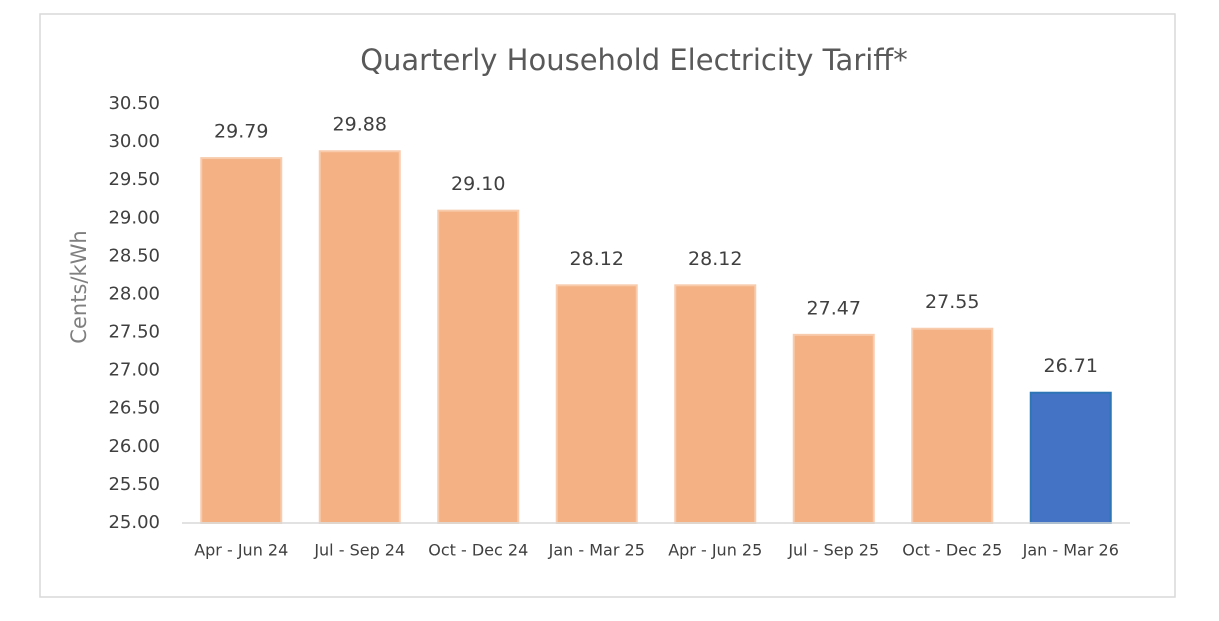 The width and height of the screenshot is (1219, 621). I want to click on x-tick-label: Jan - Mar 26, so click(1070, 550).